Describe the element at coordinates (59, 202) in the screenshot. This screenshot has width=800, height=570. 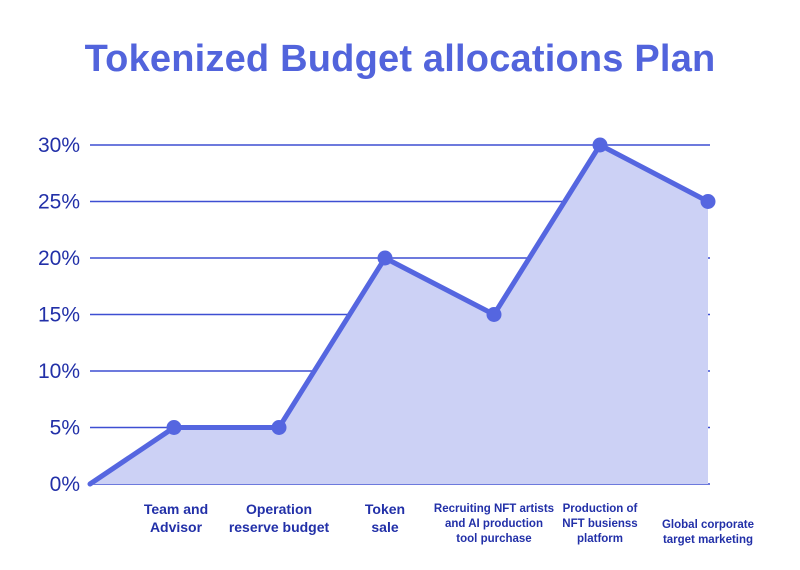
I see `y-tick-label: 25%` at that location.